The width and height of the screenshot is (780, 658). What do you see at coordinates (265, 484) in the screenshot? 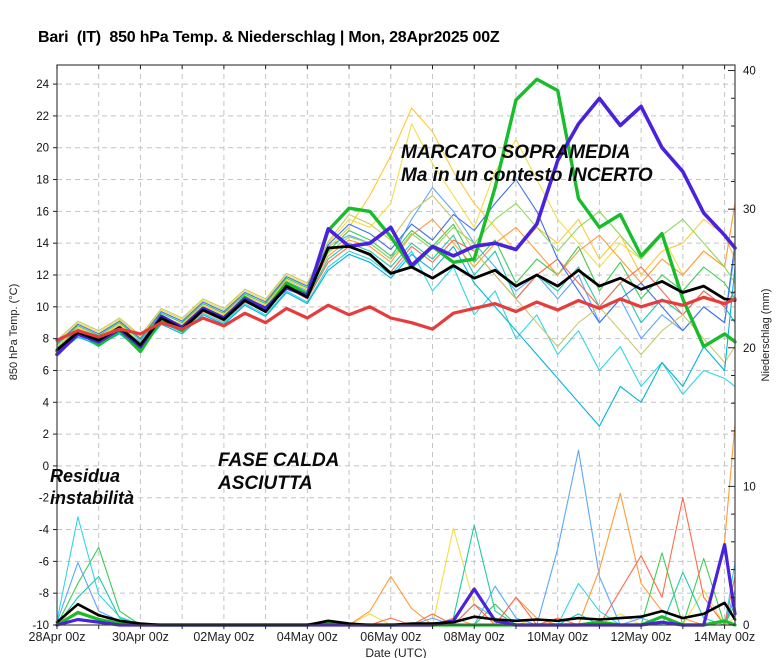
I see `annotation-dry-line2: ASCIUTTA` at bounding box center [265, 484].